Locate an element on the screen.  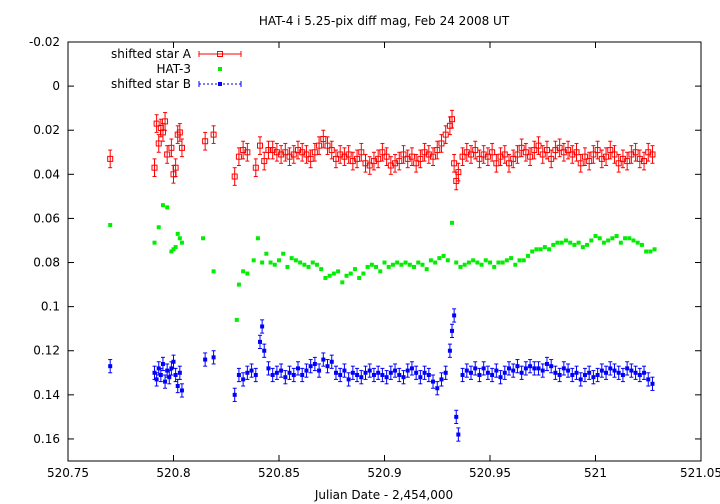
x-tick-label: 520.9 is located at coordinates (384, 473).